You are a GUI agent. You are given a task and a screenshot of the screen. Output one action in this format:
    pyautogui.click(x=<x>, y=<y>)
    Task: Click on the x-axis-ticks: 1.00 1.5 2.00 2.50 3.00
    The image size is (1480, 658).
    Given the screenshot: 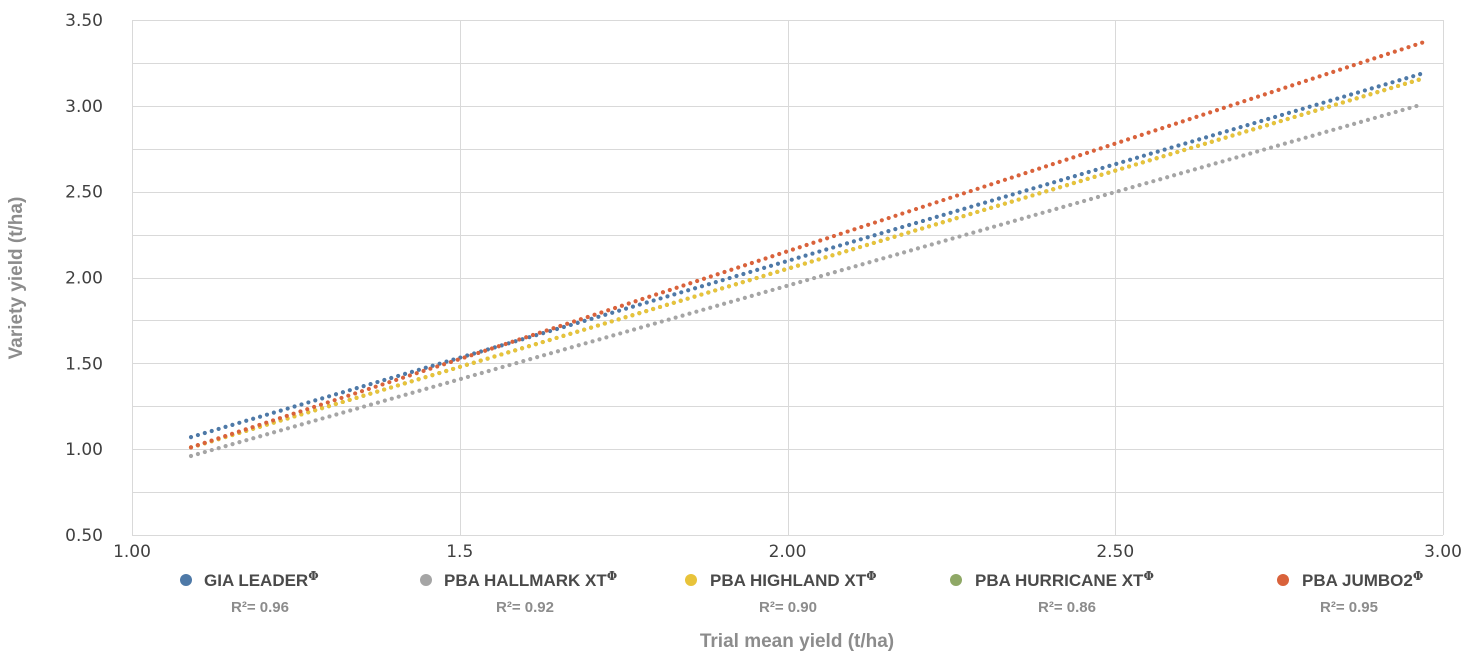 What is the action you would take?
    pyautogui.click(x=787, y=552)
    